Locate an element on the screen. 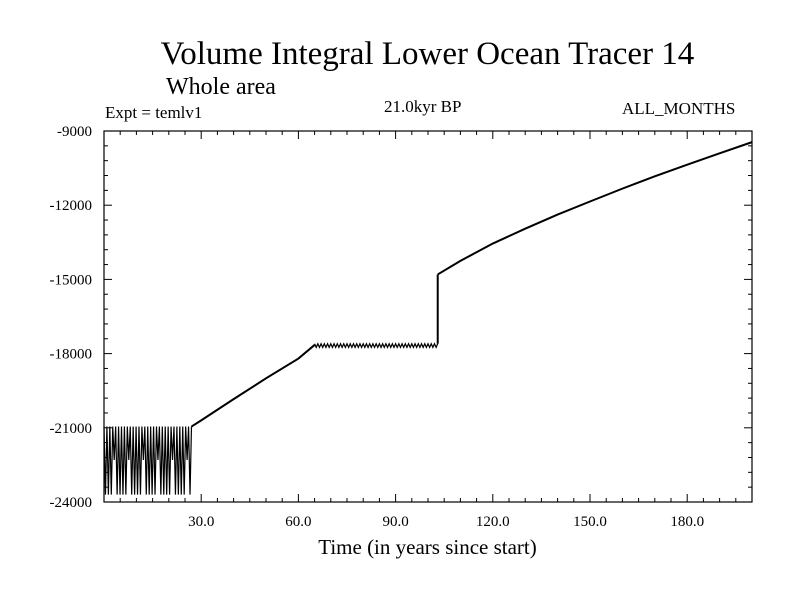  chart-title: Volume Integral Lower Ocean Tracer 14 is located at coordinates (427, 54).